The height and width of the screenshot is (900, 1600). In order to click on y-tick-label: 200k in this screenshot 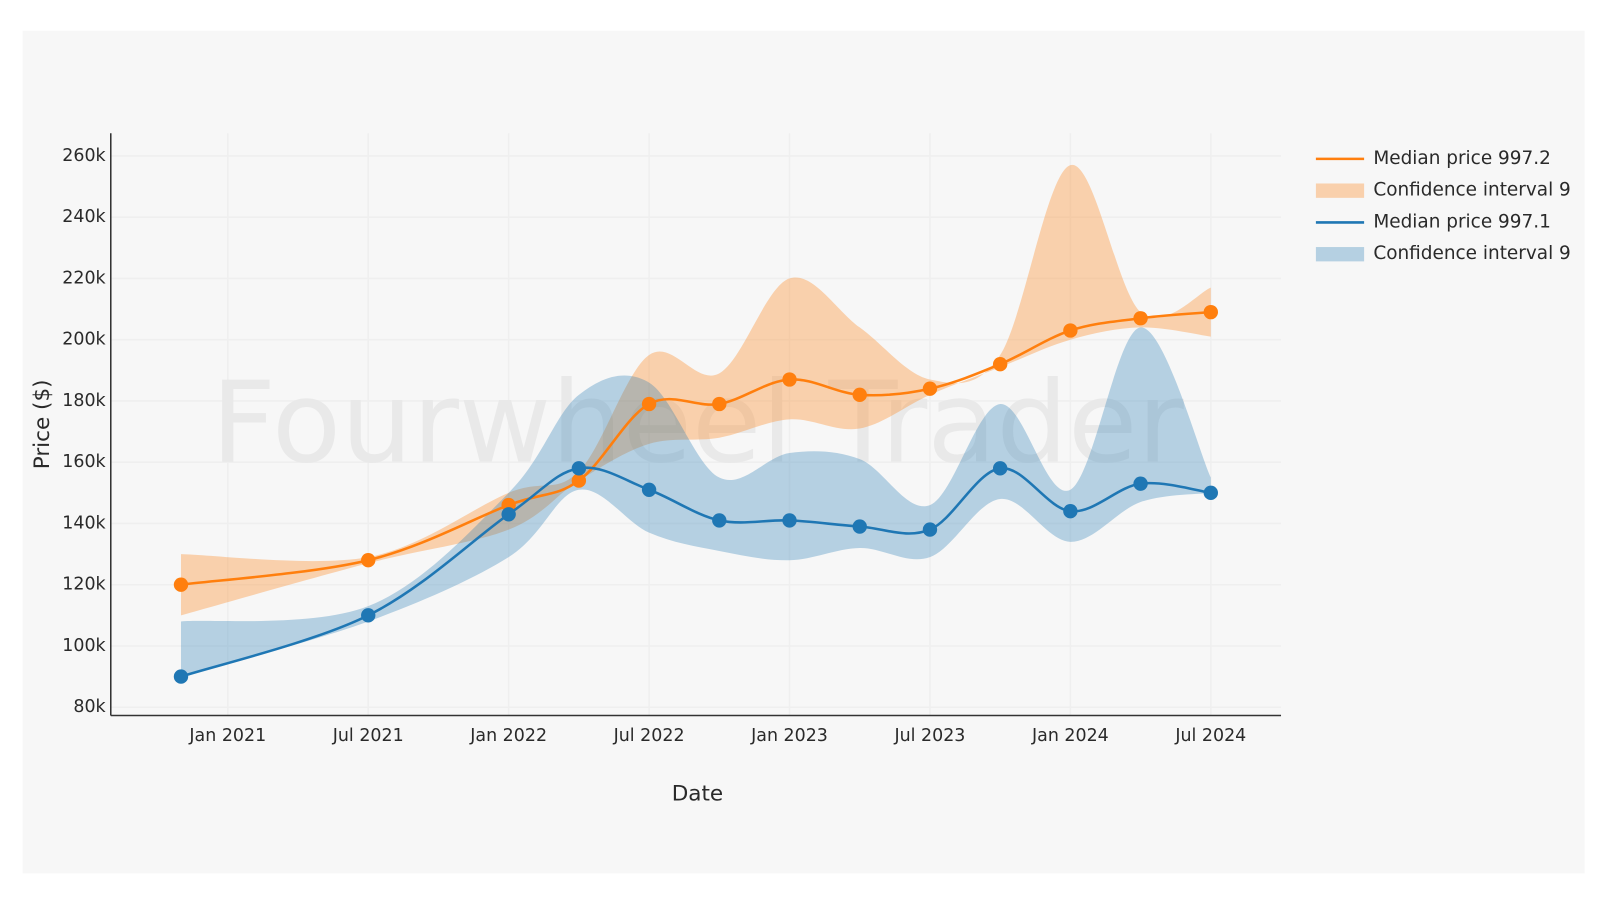, I will do `click(84, 340)`.